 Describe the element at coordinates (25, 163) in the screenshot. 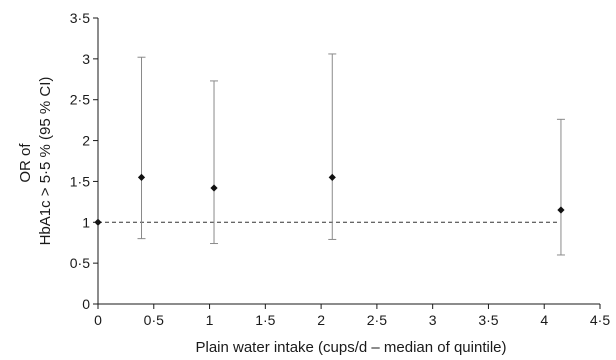

I see `y-axis-title-line-1: OR of` at that location.